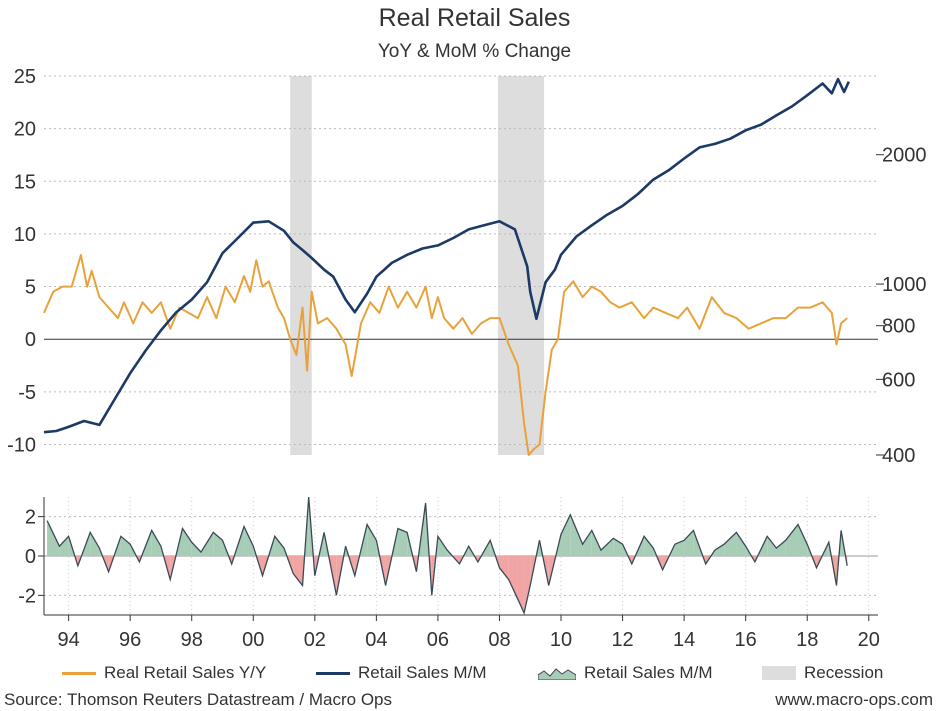  I want to click on left-tick-label: 0, so click(30, 340).